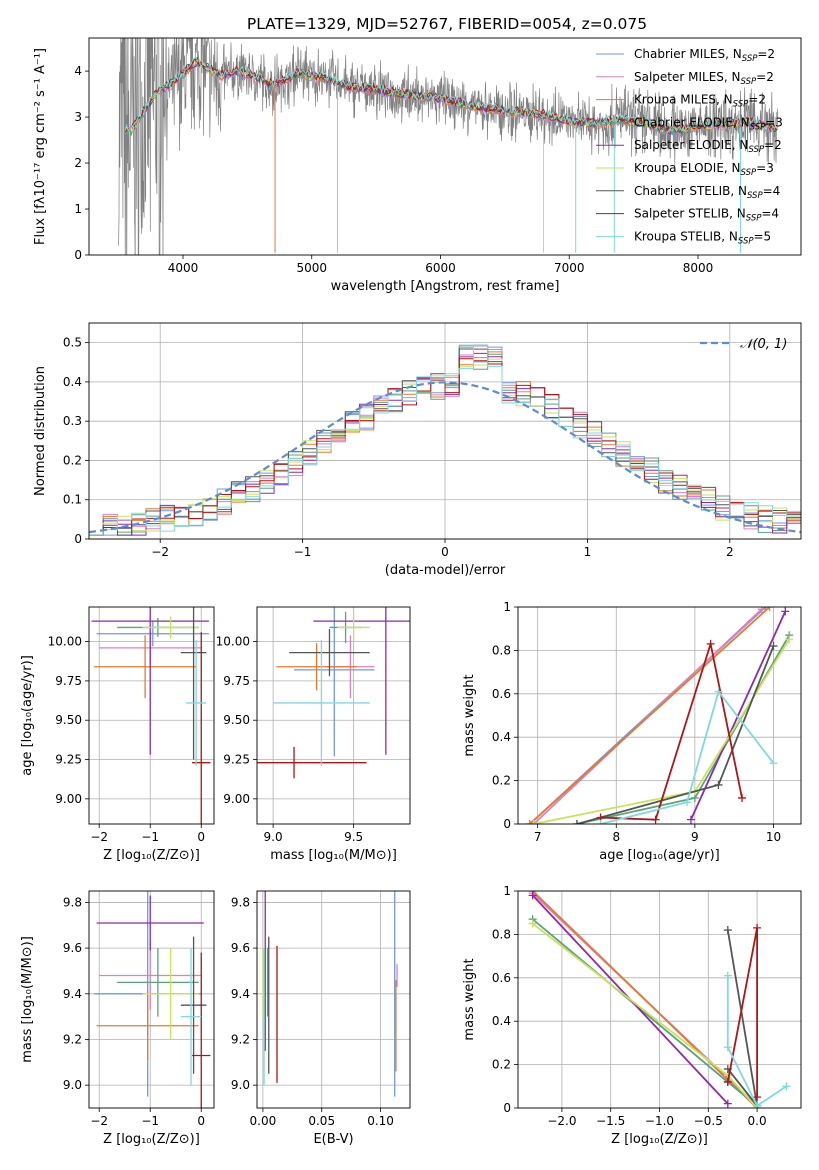  Describe the element at coordinates (78, 117) in the screenshot. I see `spectrum-ytick-label: 3` at that location.